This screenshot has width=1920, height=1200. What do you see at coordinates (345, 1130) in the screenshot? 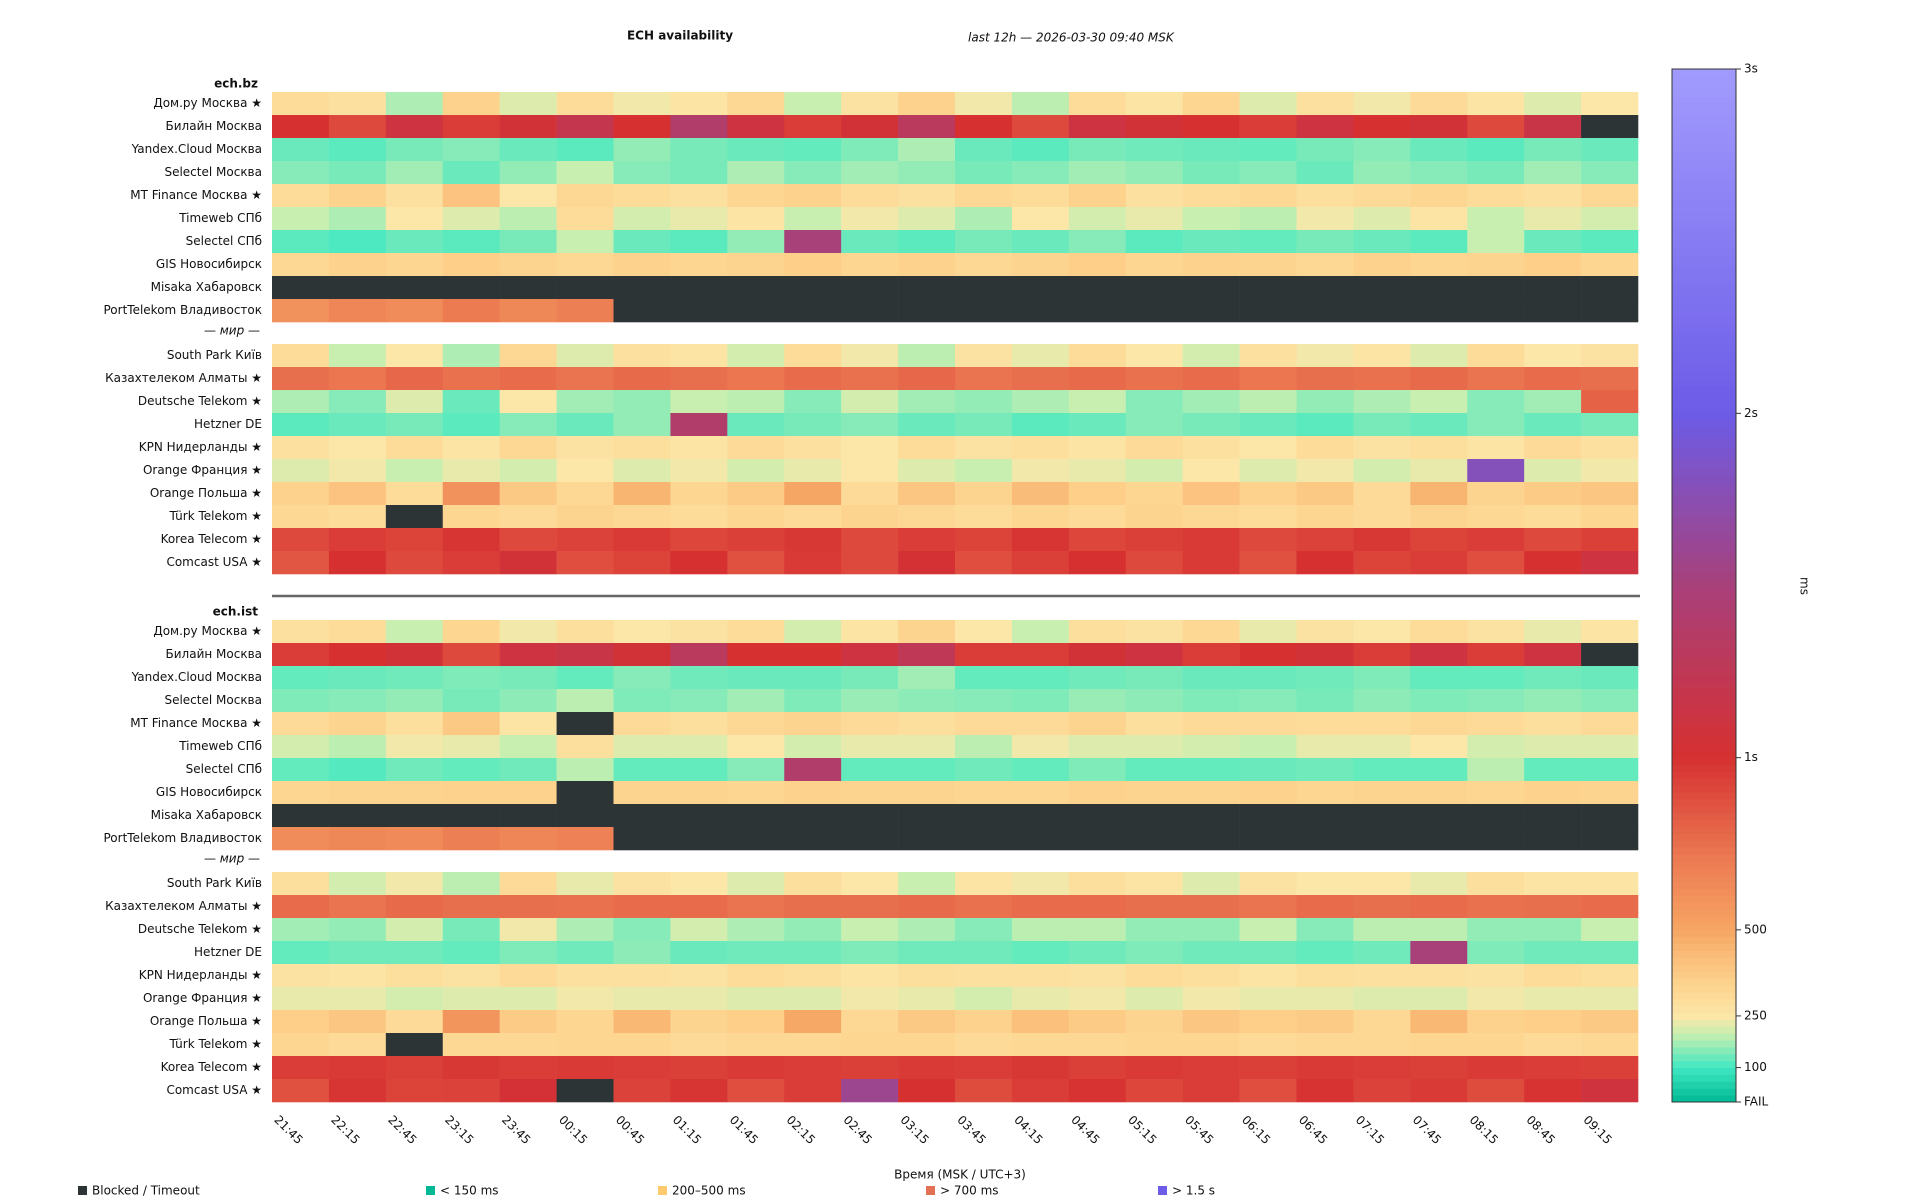
I see `x-tick-label: 22:15` at bounding box center [345, 1130].